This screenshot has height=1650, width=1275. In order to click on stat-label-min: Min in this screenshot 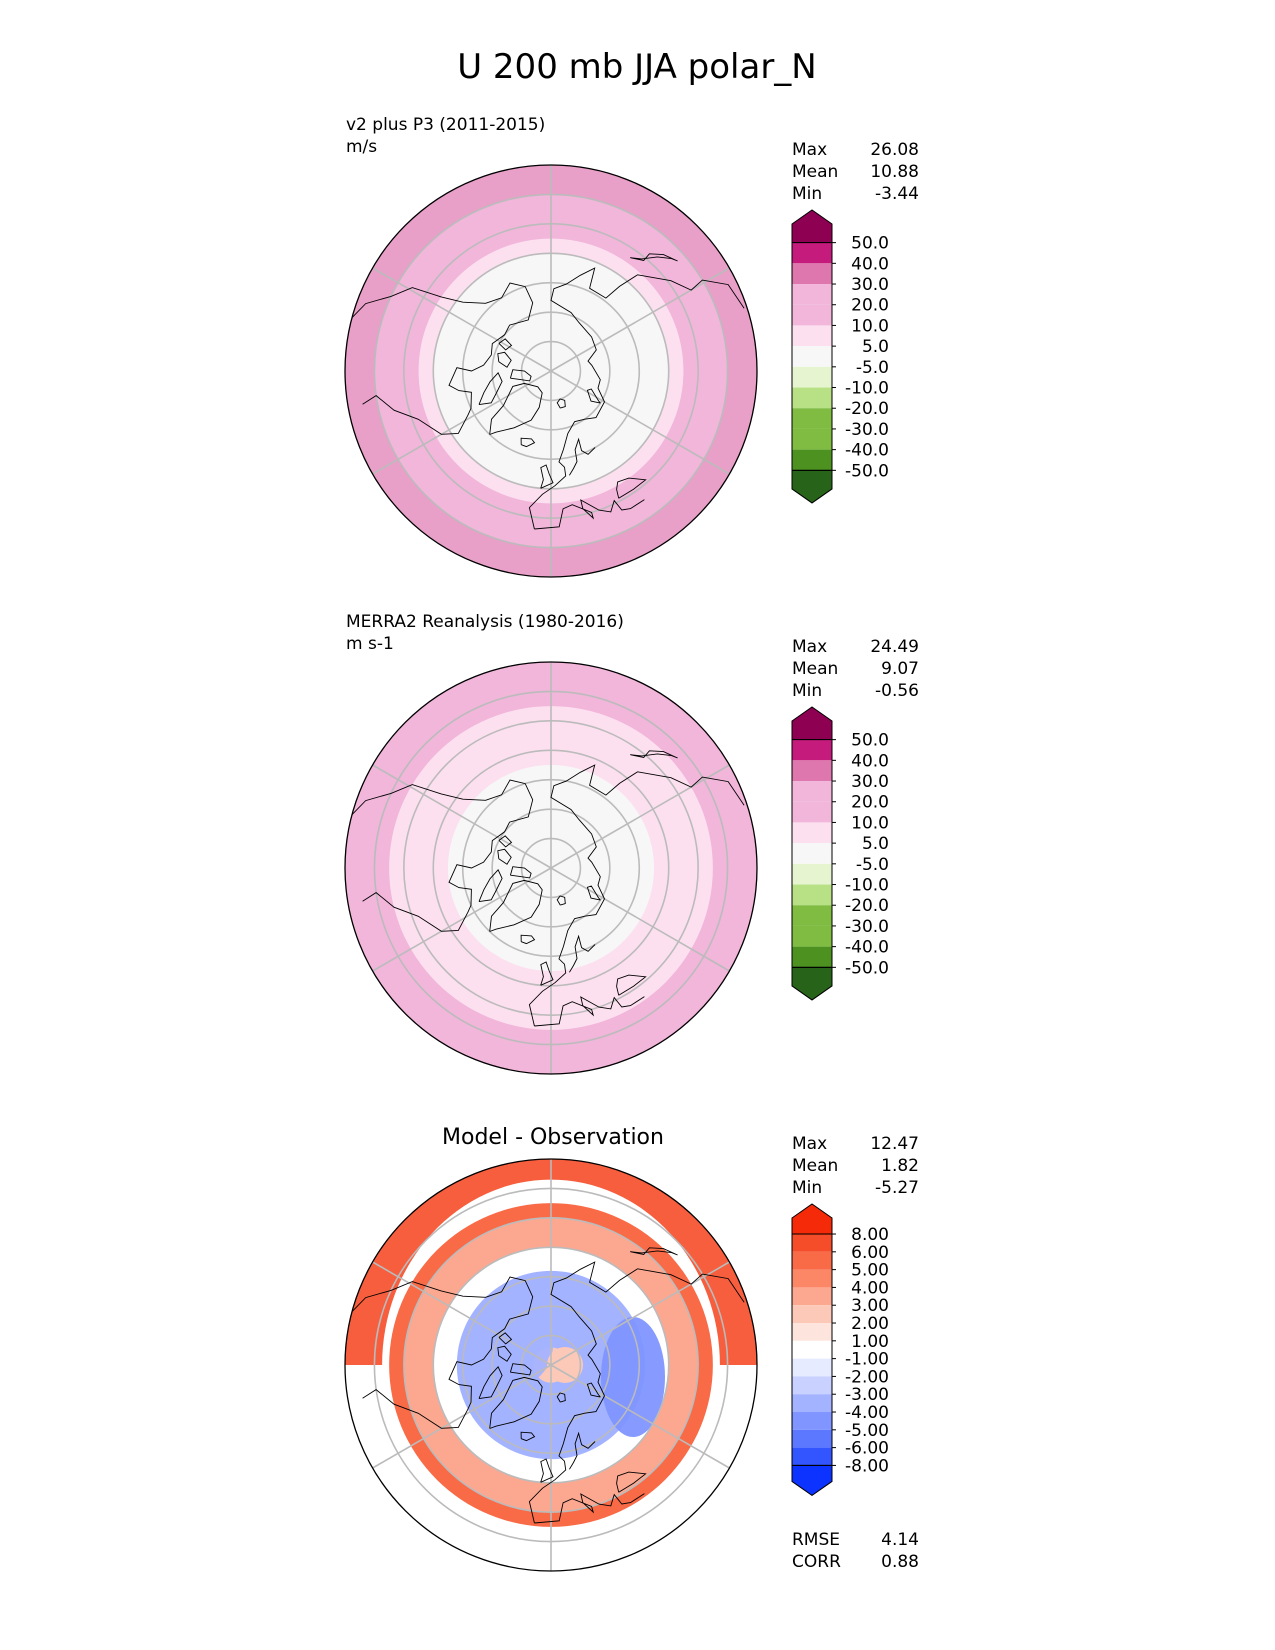, I will do `click(807, 1188)`.